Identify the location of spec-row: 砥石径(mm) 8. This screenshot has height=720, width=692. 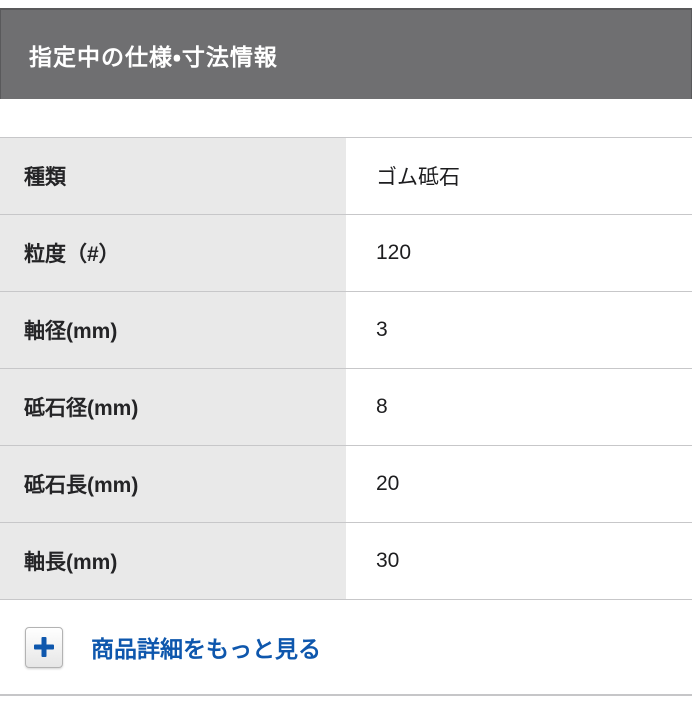
(346, 407).